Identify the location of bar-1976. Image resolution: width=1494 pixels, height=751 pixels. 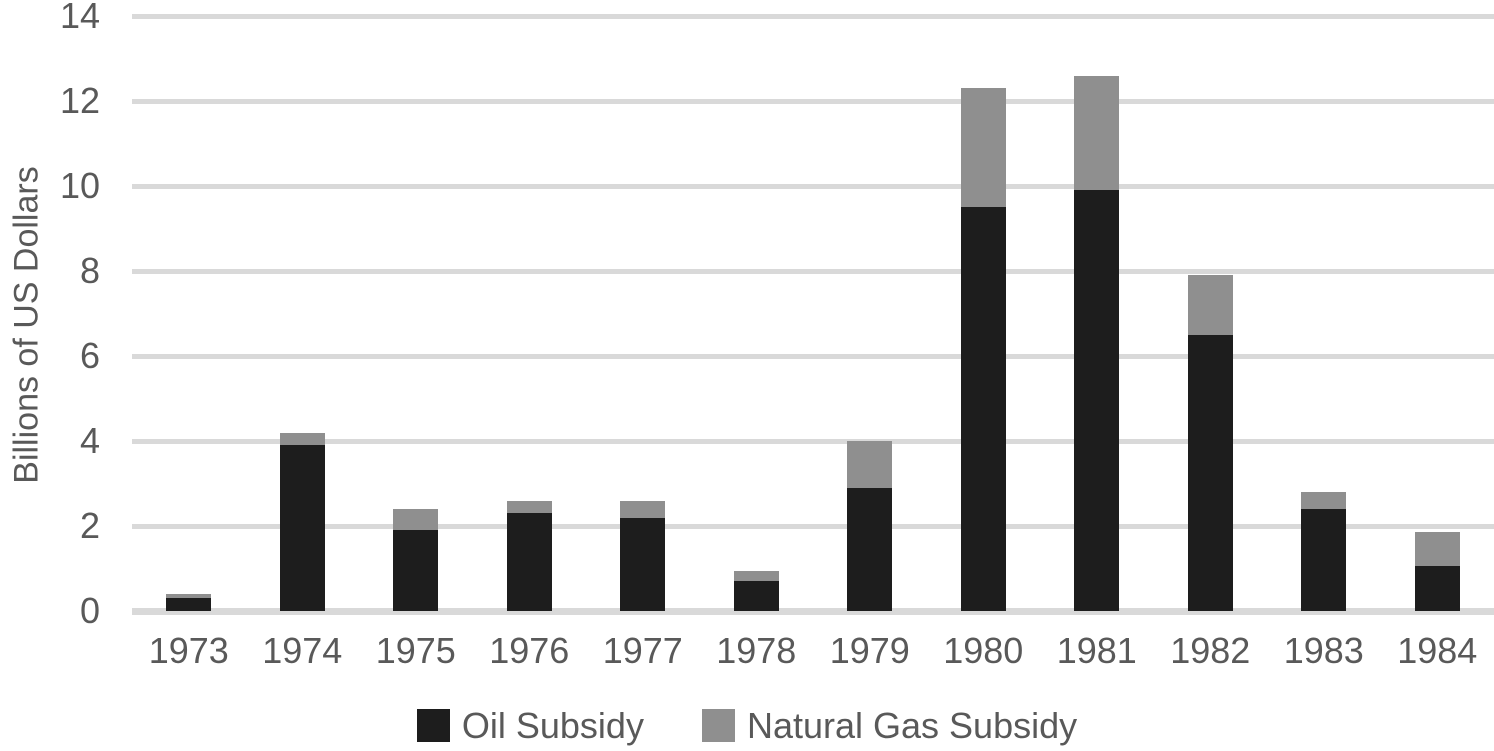
(529, 555).